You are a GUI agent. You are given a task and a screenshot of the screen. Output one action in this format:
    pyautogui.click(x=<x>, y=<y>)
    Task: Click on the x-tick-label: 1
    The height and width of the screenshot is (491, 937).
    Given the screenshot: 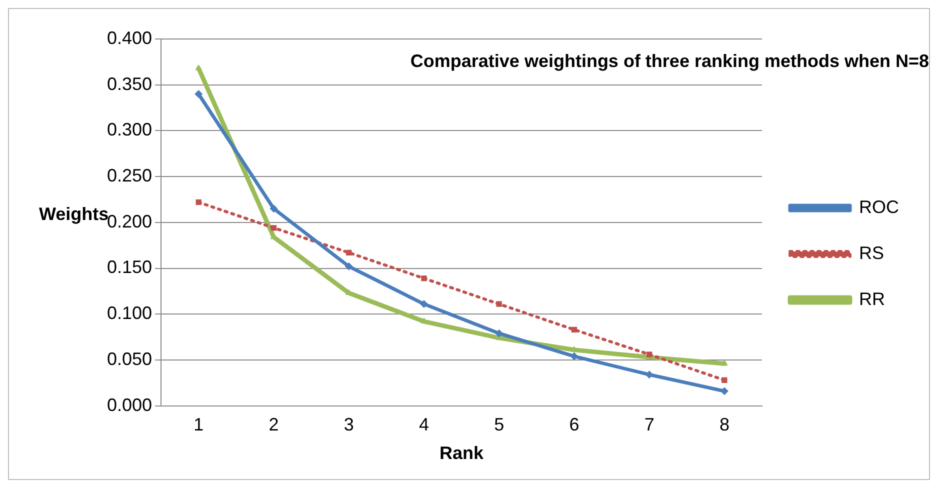 What is the action you would take?
    pyautogui.click(x=199, y=424)
    